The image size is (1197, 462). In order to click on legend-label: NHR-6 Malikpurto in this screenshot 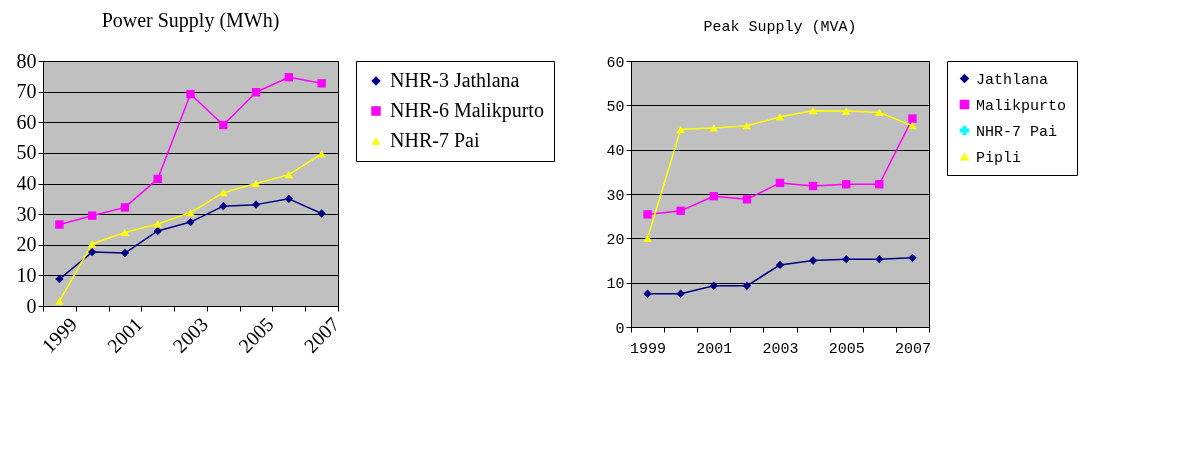, I will do `click(467, 110)`.